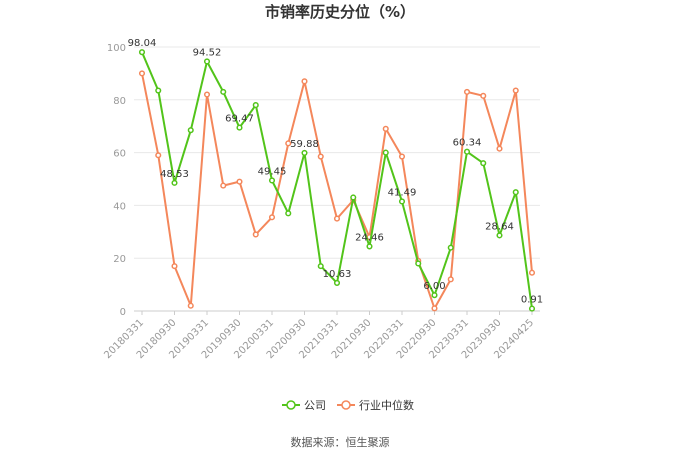  What do you see at coordinates (207, 52) in the screenshot?
I see `data-label: 94.52` at bounding box center [207, 52].